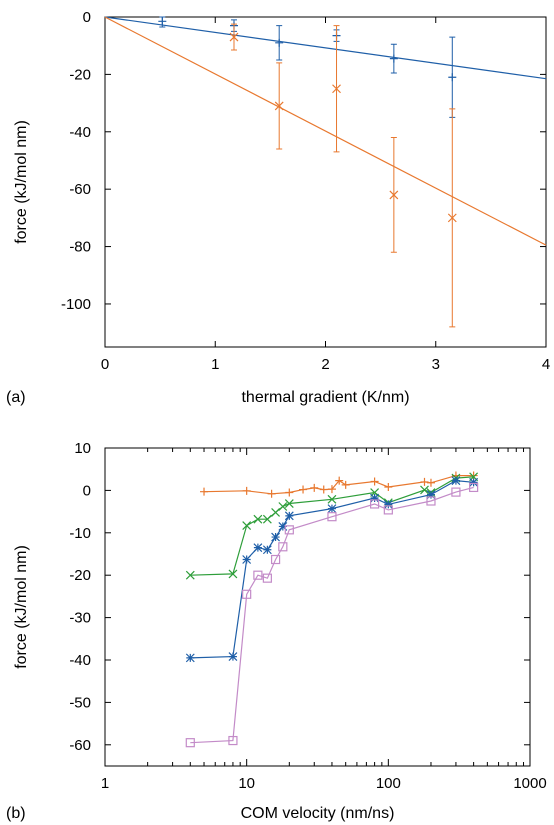 The height and width of the screenshot is (825, 554). Describe the element at coordinates (82, 448) in the screenshot. I see `y-tick-label: 10` at that location.